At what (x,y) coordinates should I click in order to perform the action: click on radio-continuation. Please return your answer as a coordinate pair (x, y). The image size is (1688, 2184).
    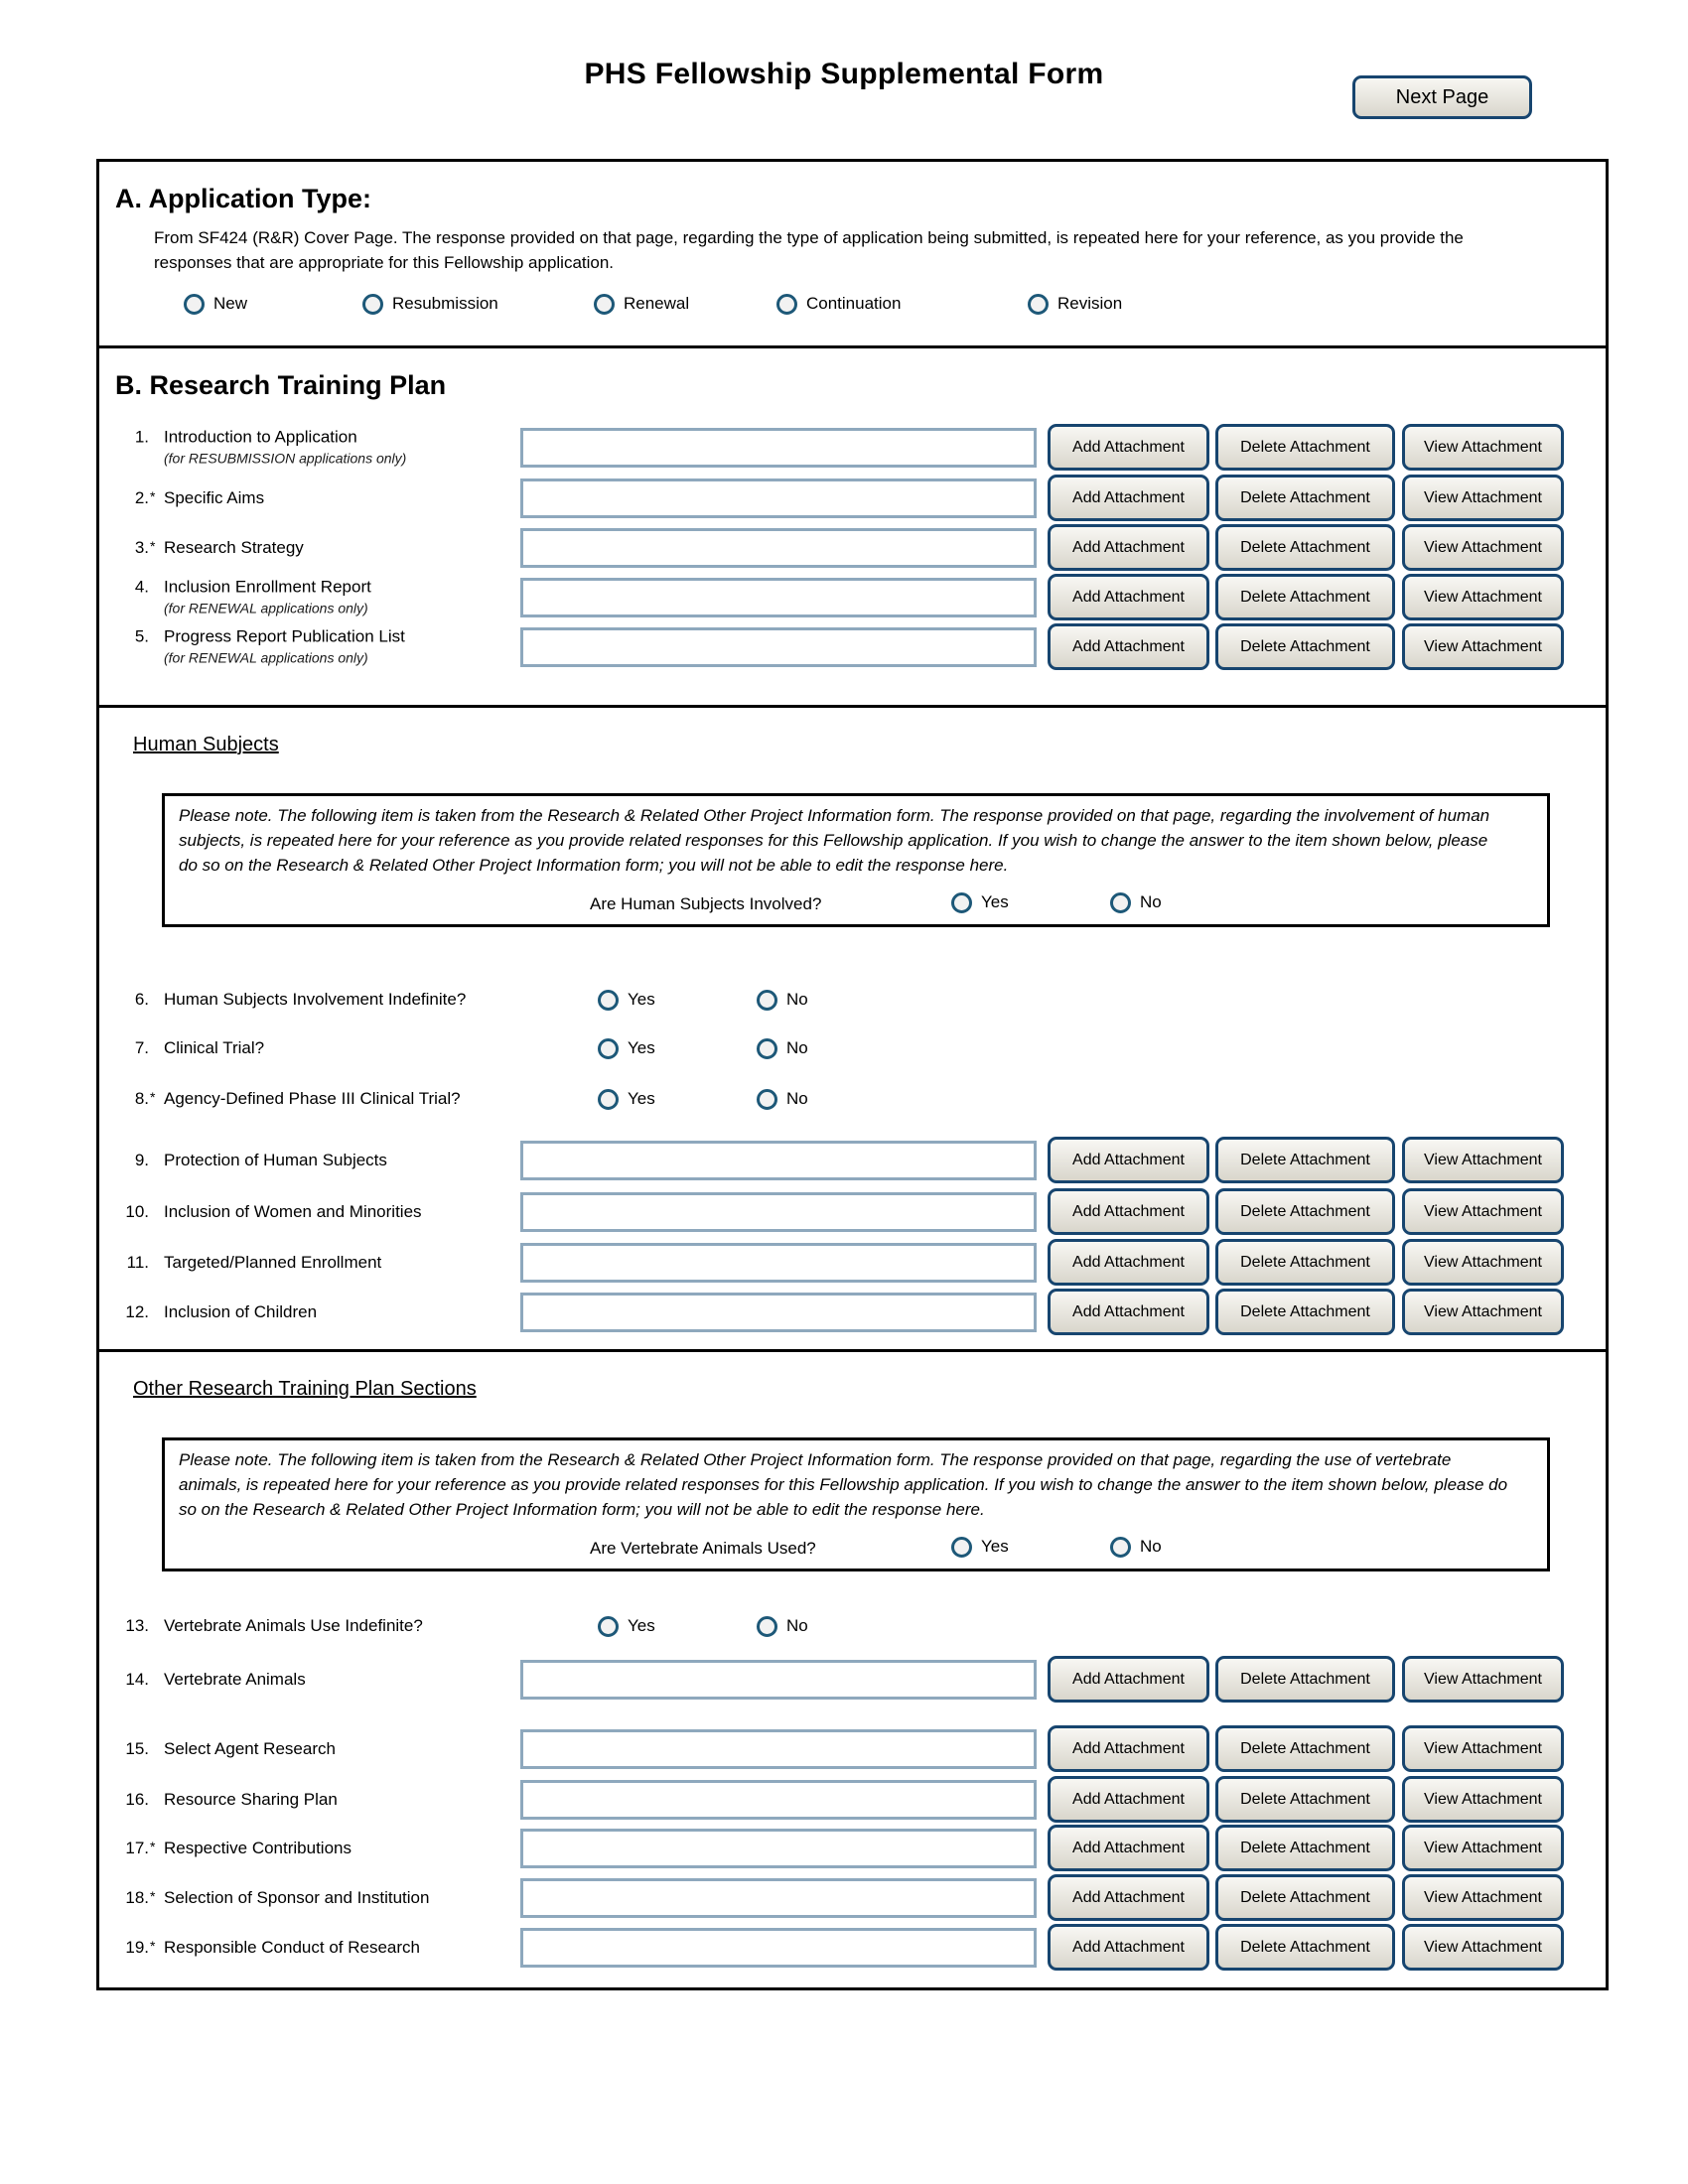
    Looking at the image, I should click on (786, 304).